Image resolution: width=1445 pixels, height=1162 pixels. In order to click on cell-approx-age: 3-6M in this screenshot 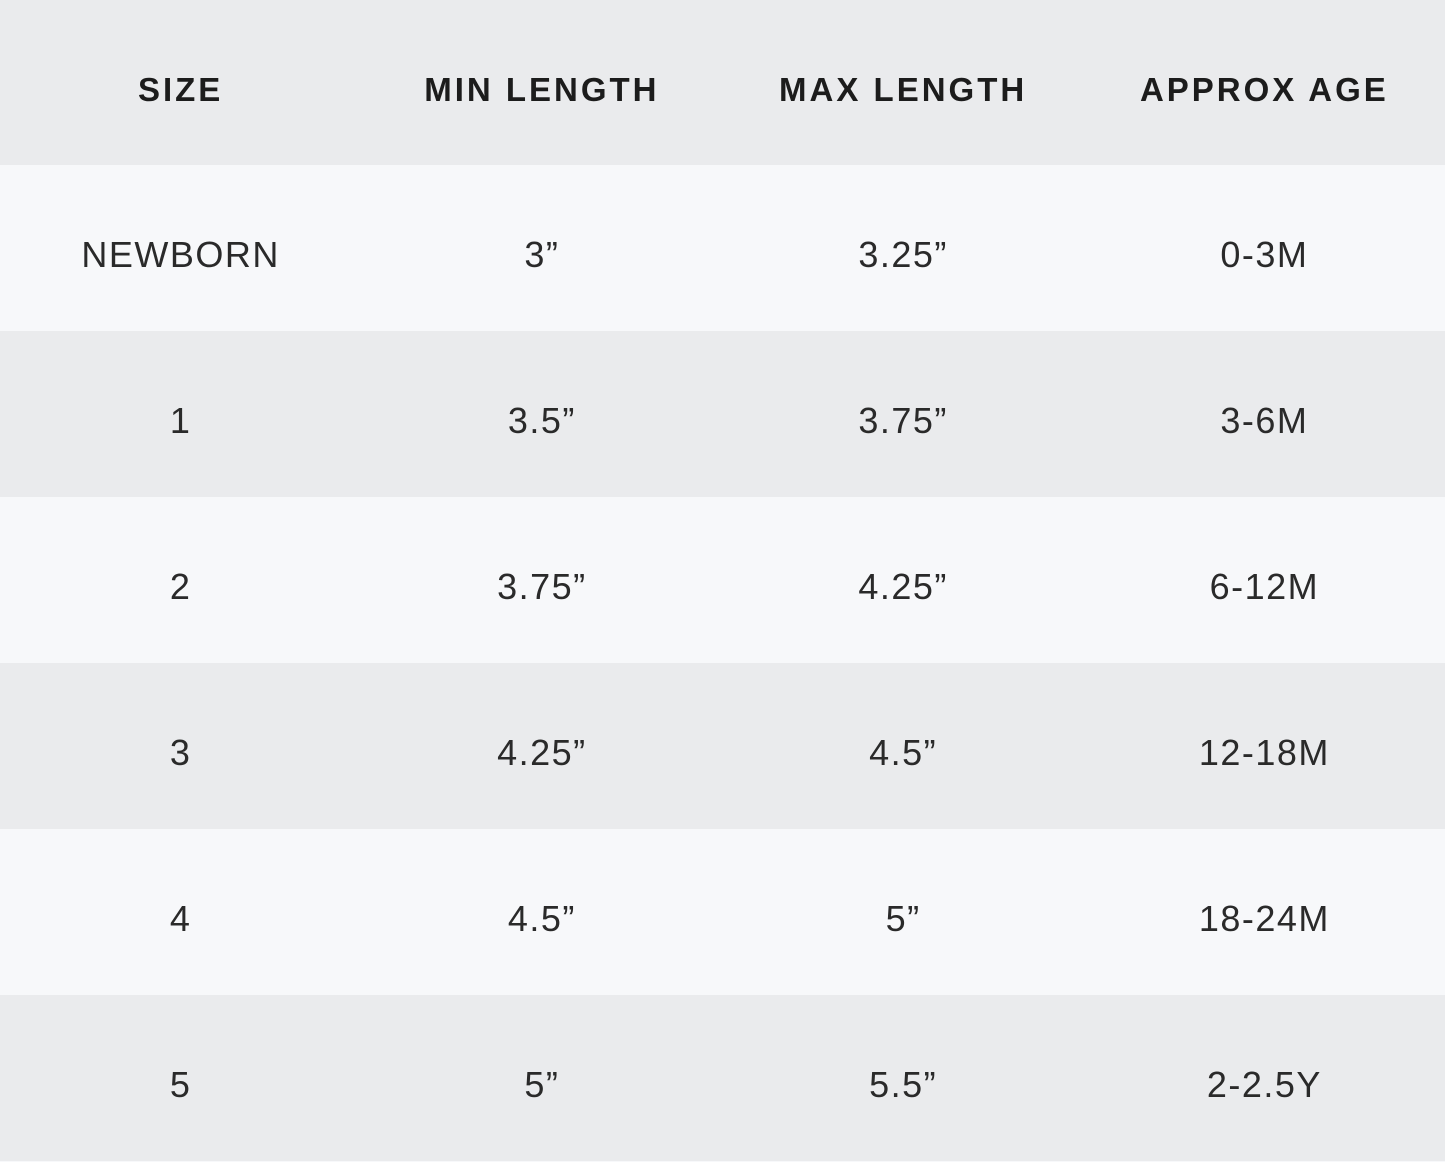, I will do `click(1264, 420)`.